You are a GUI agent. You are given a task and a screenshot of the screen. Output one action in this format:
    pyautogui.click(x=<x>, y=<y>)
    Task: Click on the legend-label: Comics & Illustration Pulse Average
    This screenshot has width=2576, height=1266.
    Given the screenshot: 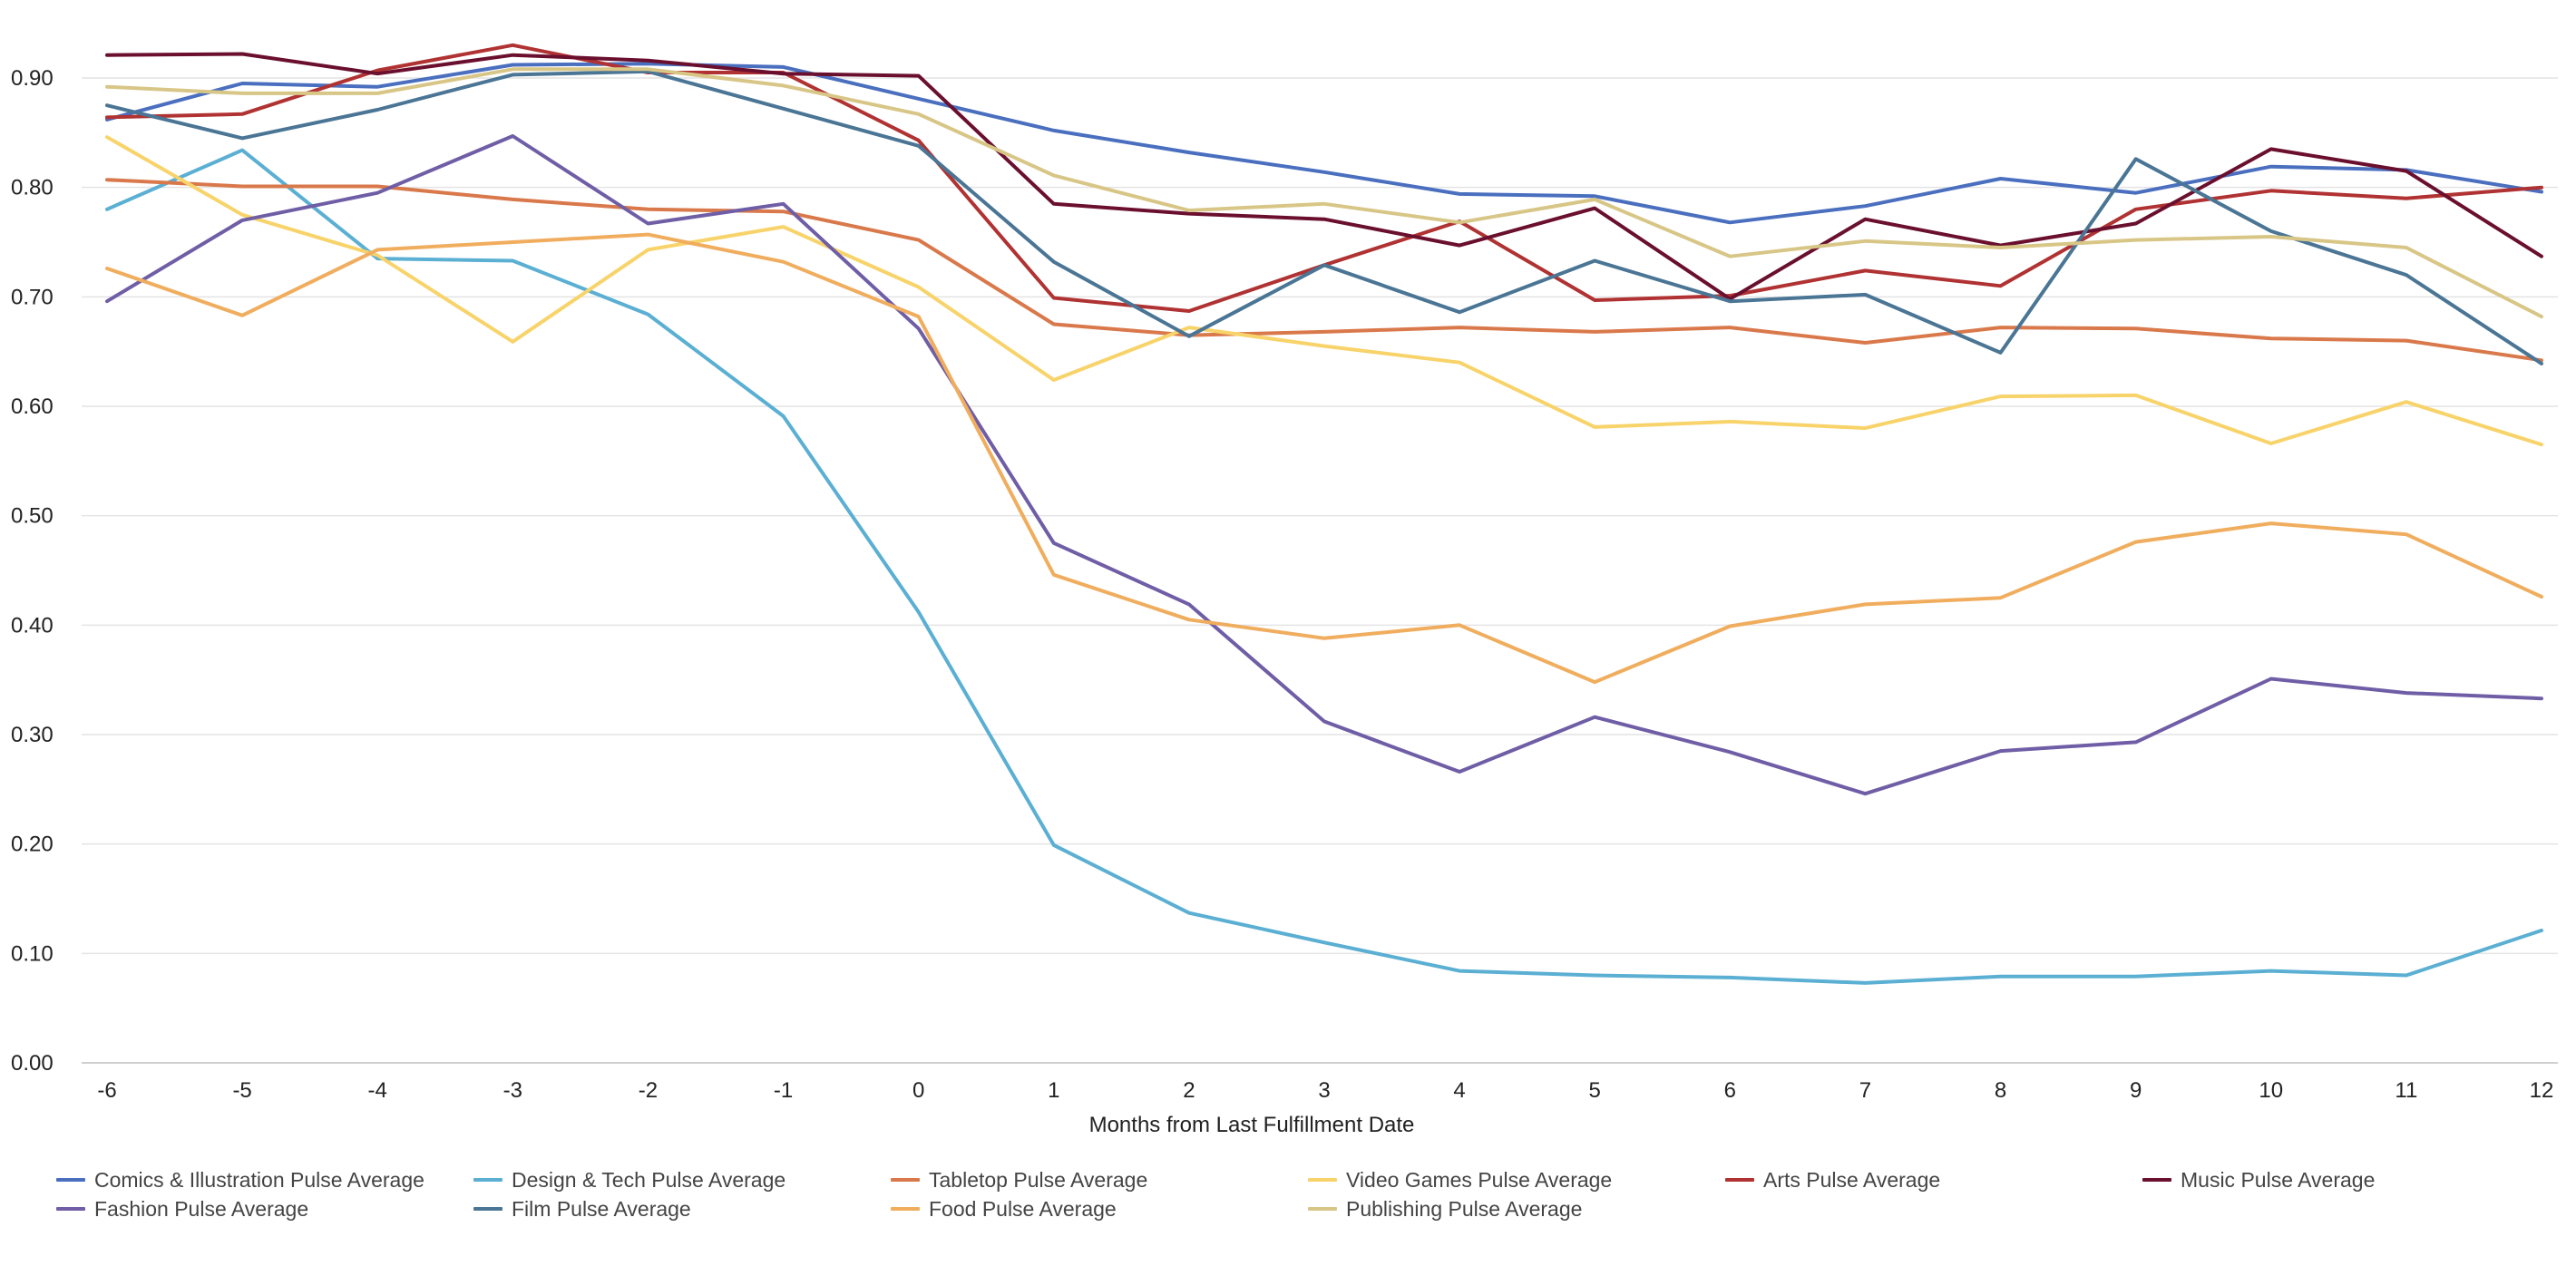 What is the action you would take?
    pyautogui.click(x=259, y=1179)
    